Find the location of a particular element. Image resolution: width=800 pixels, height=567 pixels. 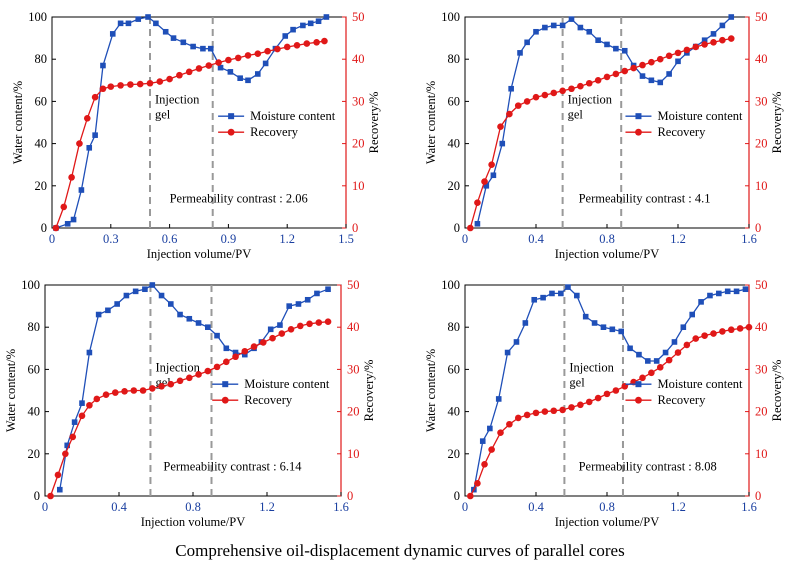

injection-gel-annotation: Injection gel is located at coordinates (590, 107).